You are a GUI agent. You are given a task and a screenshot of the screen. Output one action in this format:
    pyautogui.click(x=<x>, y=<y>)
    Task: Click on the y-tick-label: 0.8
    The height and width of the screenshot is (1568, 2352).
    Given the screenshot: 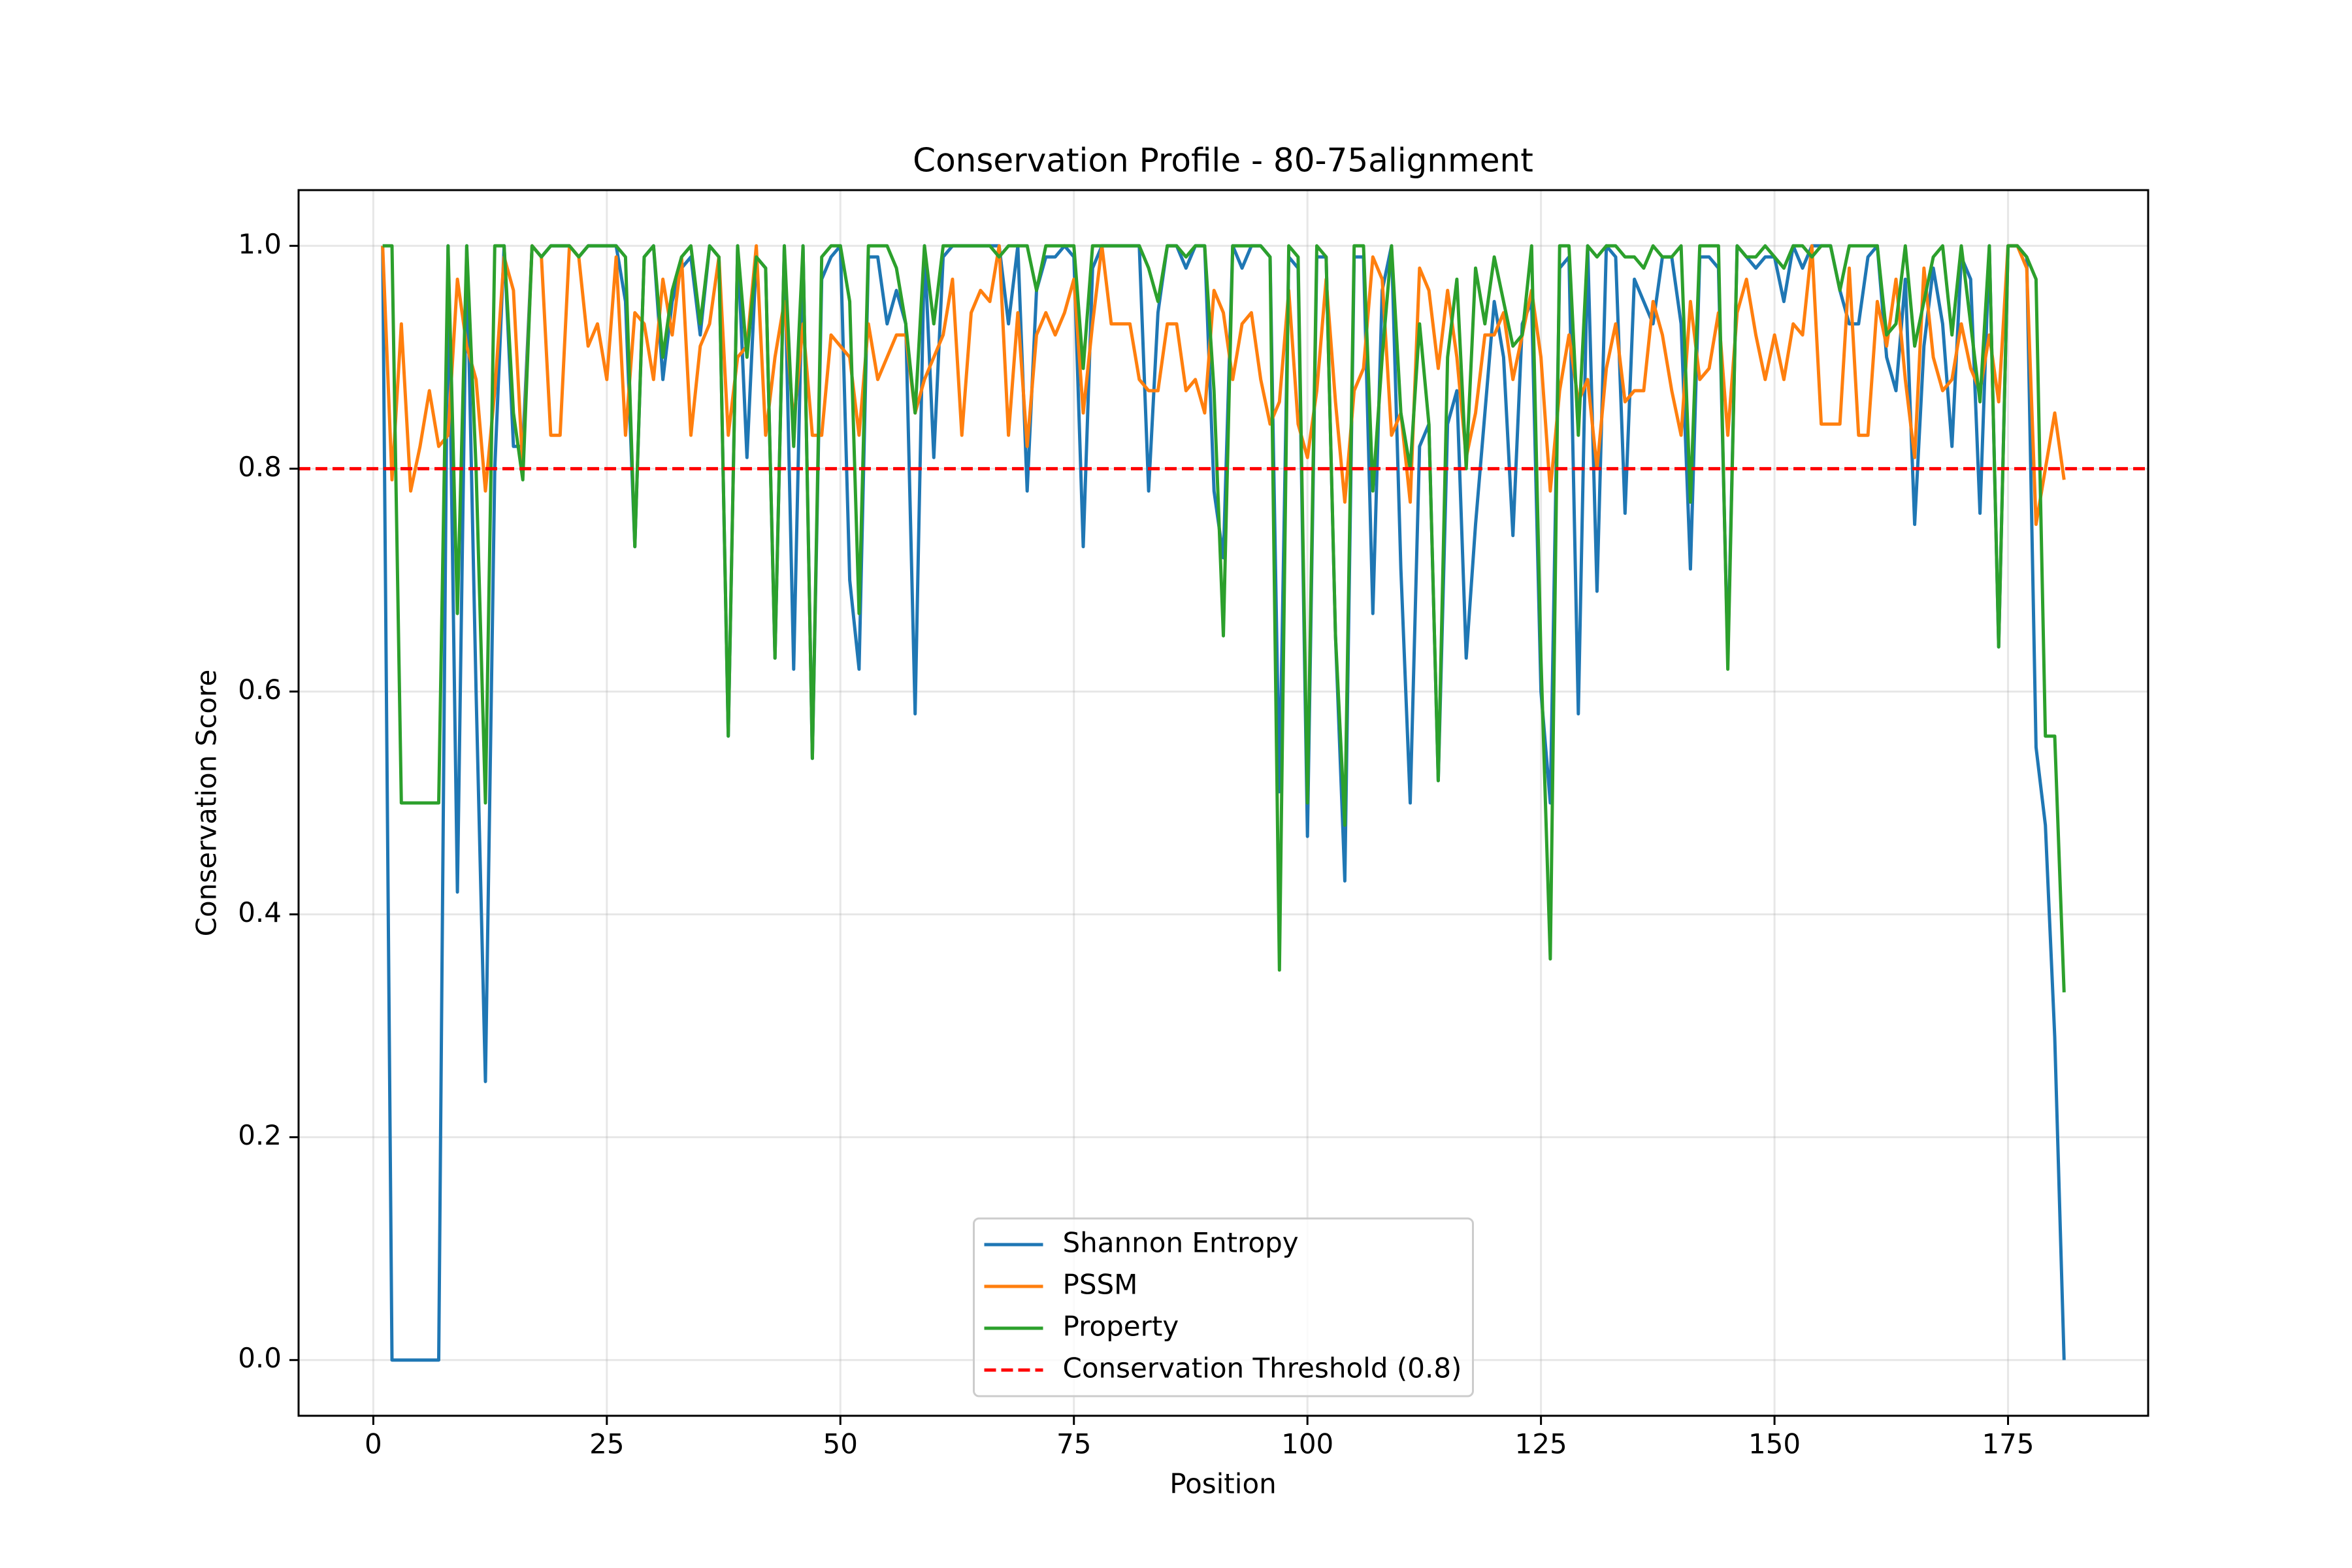 What is the action you would take?
    pyautogui.click(x=260, y=467)
    